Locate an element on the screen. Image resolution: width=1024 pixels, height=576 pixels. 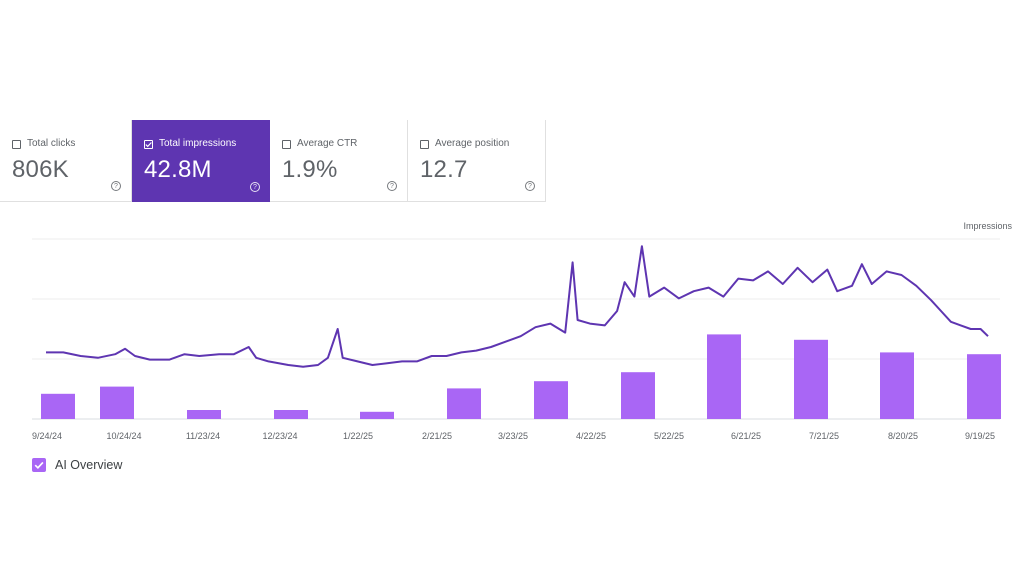
ai-overview-legend-label: AI Overview is located at coordinates (89, 465).